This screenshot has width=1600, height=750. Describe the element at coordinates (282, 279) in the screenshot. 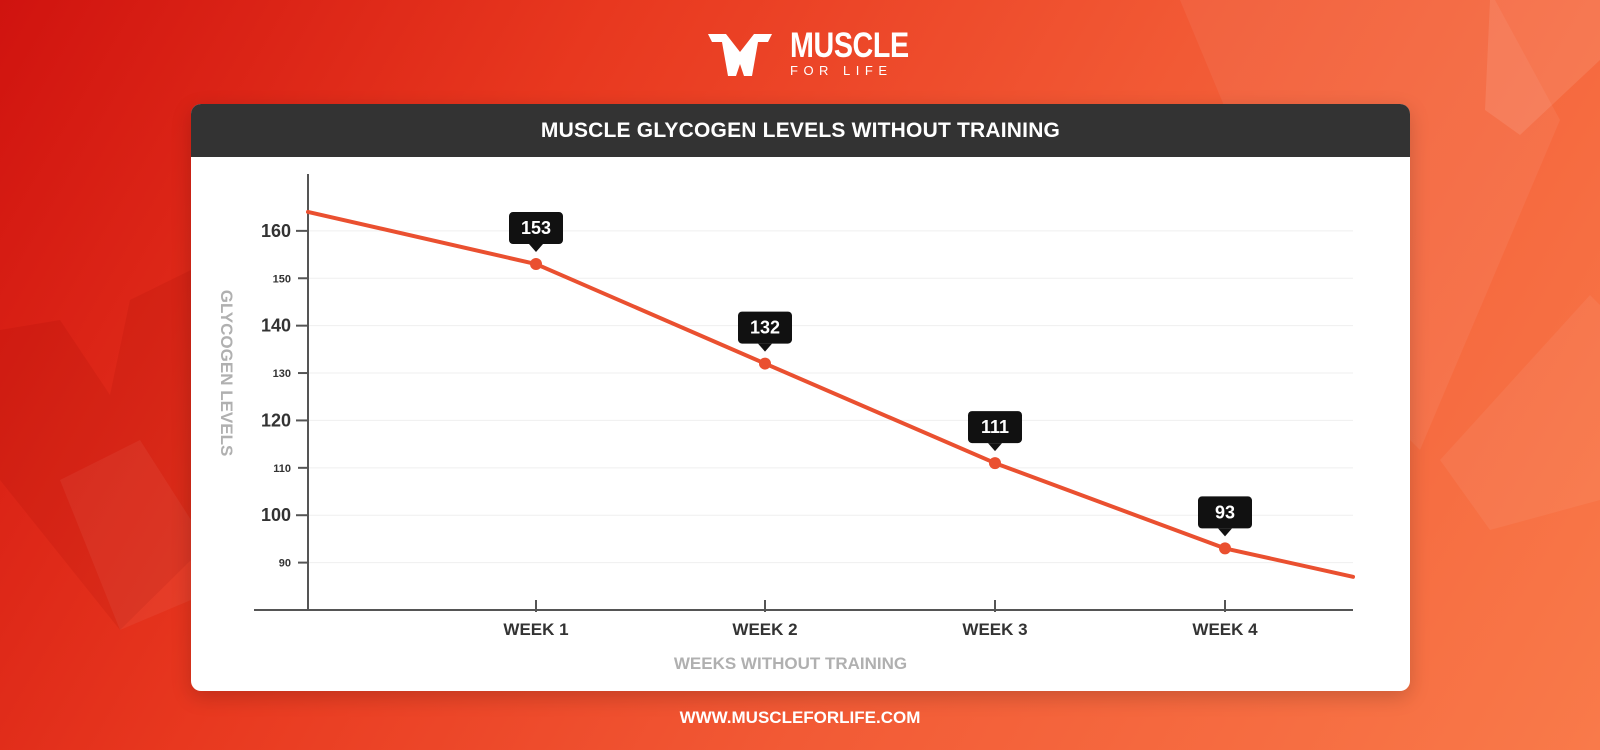

I see `y-tick-label: 150` at that location.